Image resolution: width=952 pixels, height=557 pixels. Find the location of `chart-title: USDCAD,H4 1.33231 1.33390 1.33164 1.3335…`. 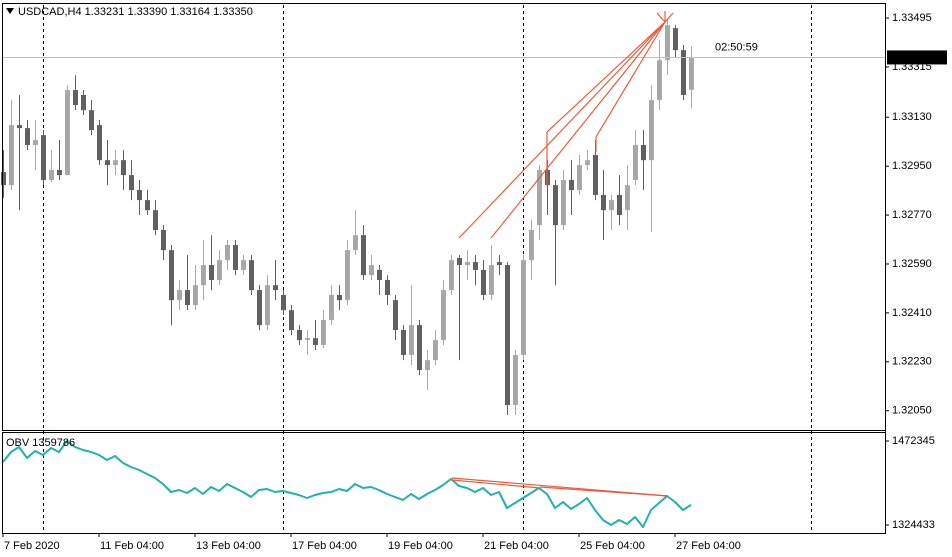

chart-title: USDCAD,H4 1.33231 1.33390 1.33164 1.3335… is located at coordinates (135, 12).